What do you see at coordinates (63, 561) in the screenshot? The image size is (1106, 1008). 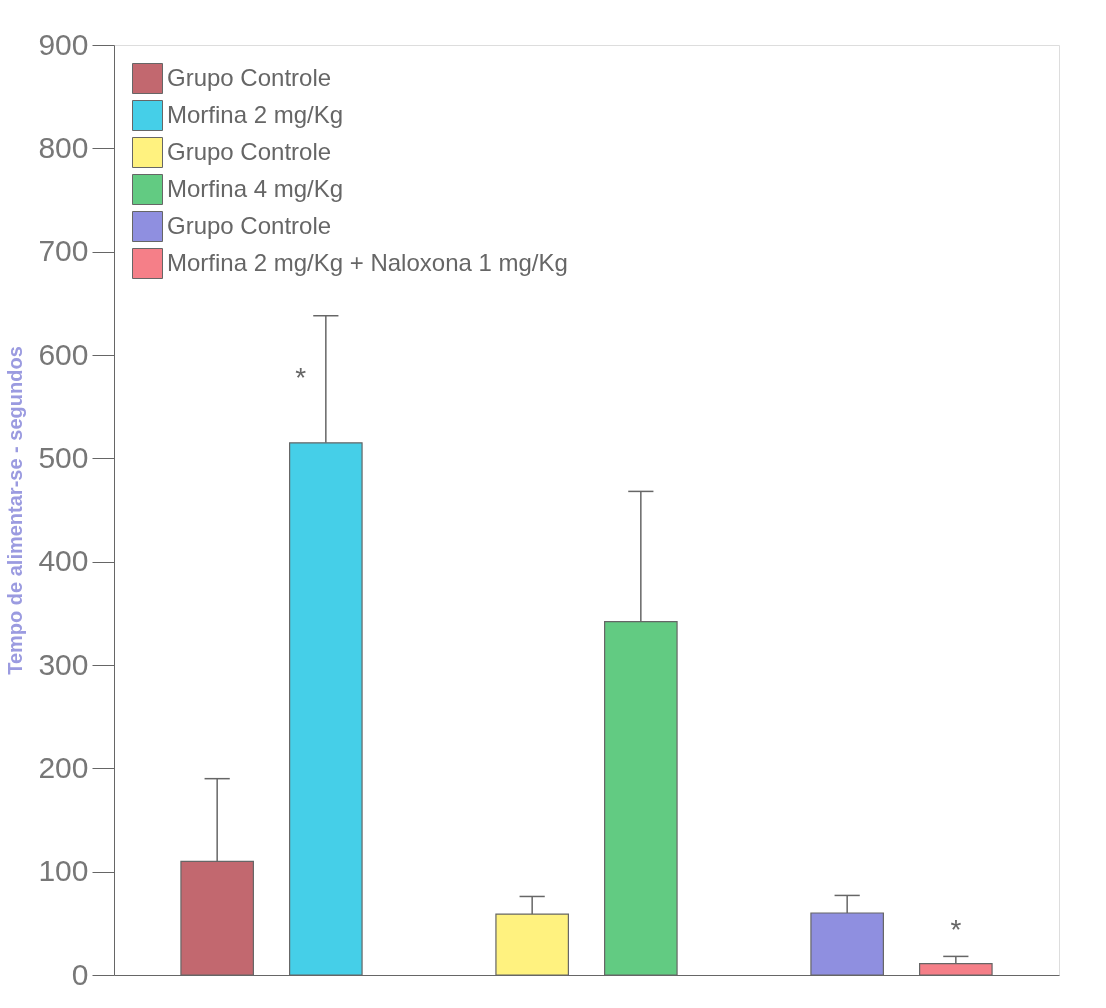 I see `y-tick-label: 400` at bounding box center [63, 561].